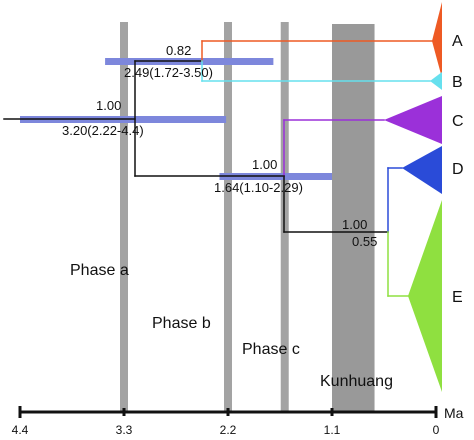 The image size is (474, 440). Describe the element at coordinates (124, 217) in the screenshot. I see `phase-line-a` at that location.